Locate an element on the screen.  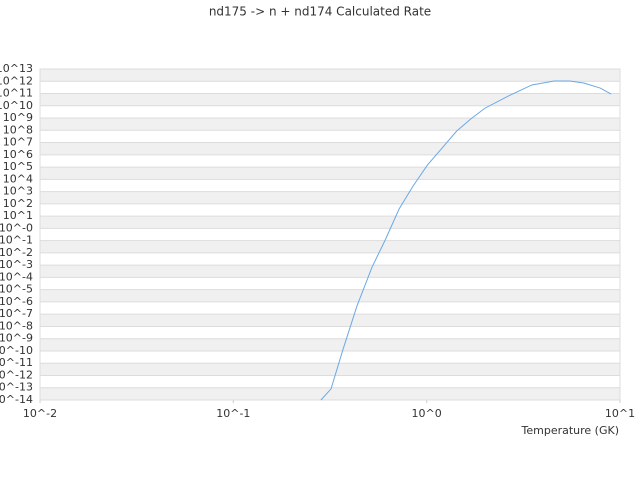
y-tick-label: 10^5 is located at coordinates (18, 166).